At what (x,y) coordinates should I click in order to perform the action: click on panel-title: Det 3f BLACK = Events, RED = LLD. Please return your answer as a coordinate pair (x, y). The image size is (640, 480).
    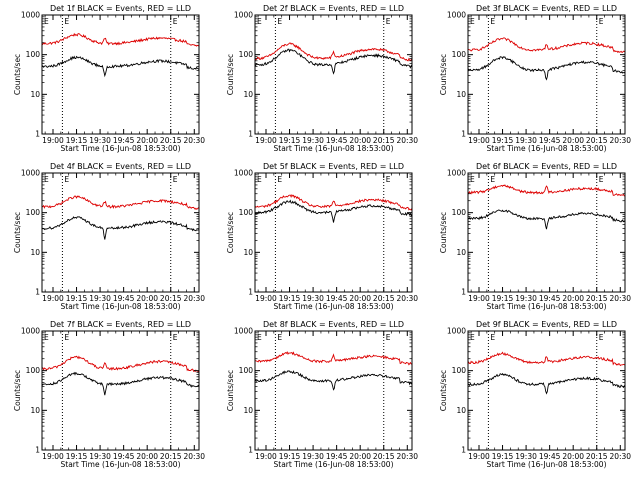
    Looking at the image, I should click on (546, 8).